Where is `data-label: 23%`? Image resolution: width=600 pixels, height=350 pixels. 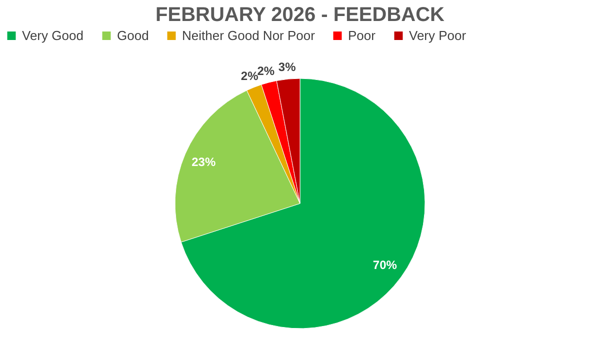
data-label: 23% is located at coordinates (204, 161).